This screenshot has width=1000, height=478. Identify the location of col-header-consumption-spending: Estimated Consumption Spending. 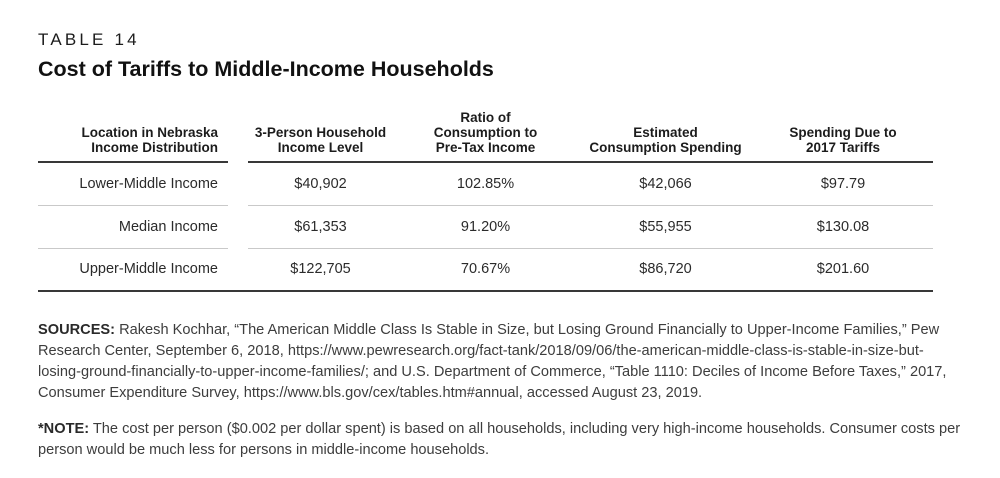
(665, 131).